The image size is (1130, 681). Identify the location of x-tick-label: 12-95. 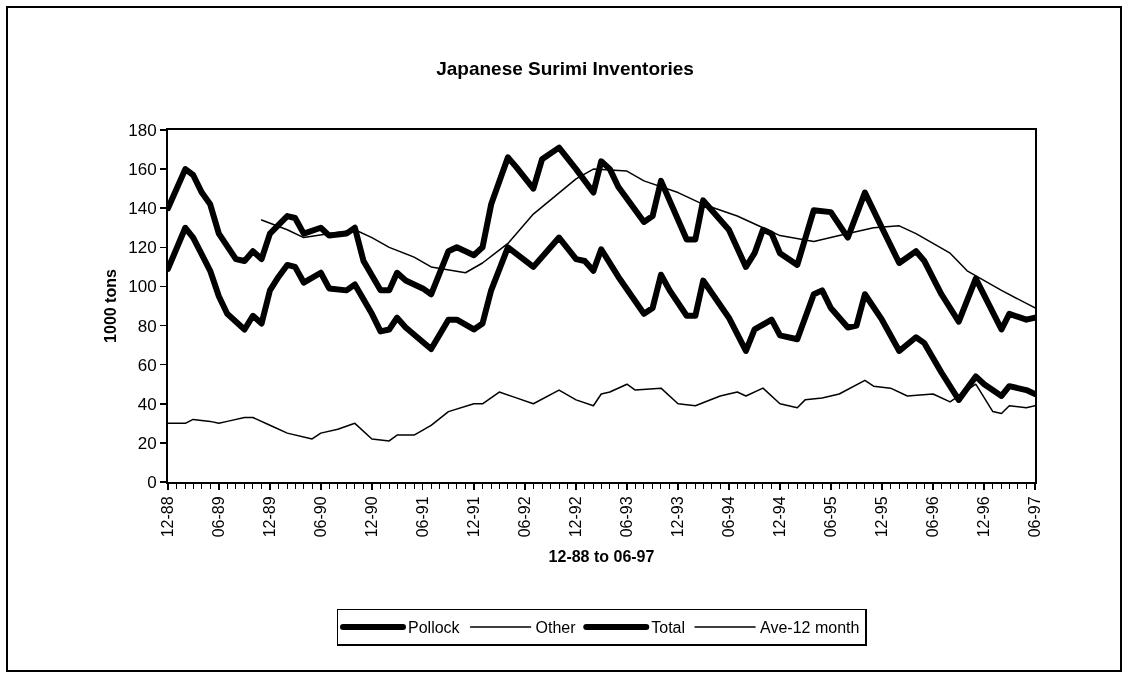
(882, 517).